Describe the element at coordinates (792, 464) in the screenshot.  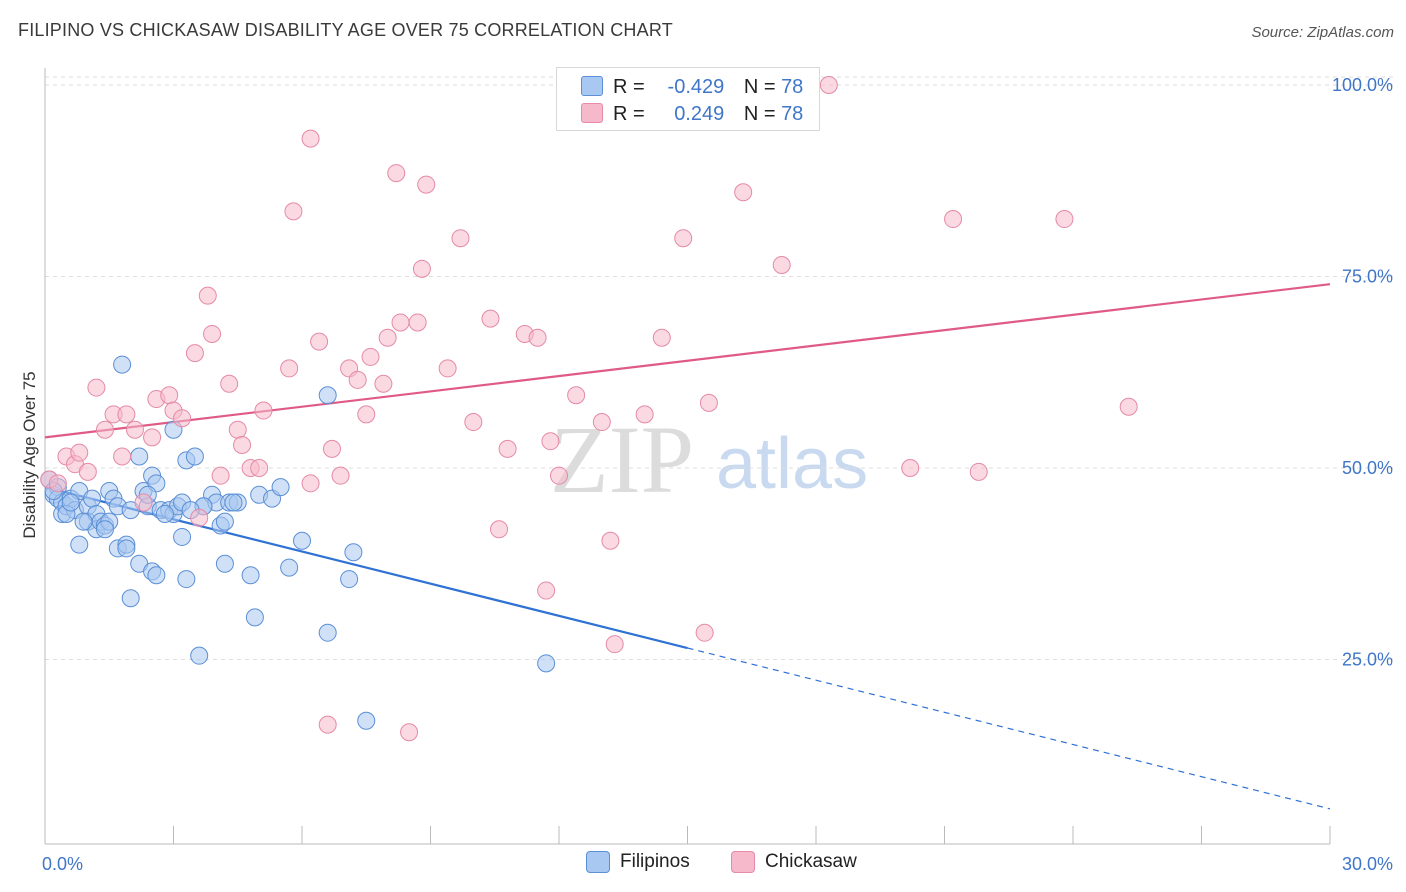
I see `watermark-atlas: atlas` at that location.